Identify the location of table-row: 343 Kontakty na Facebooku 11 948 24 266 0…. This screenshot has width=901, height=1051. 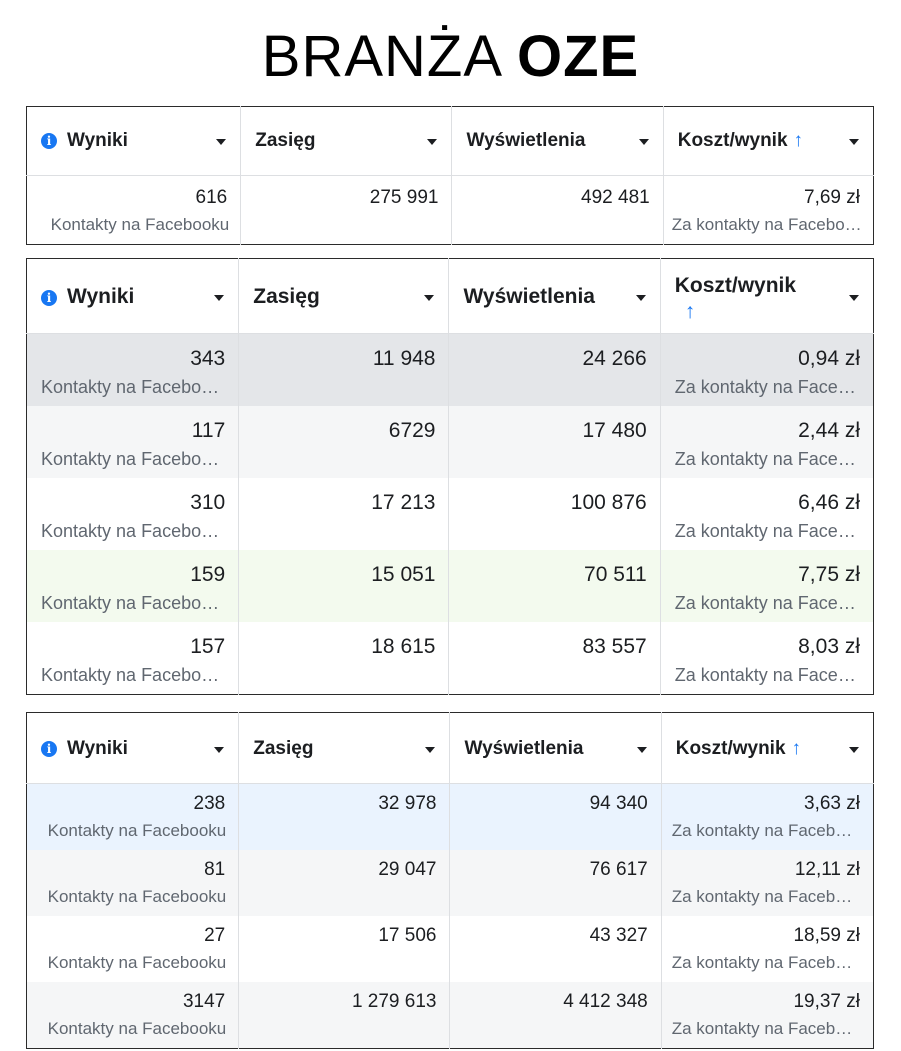
(450, 369).